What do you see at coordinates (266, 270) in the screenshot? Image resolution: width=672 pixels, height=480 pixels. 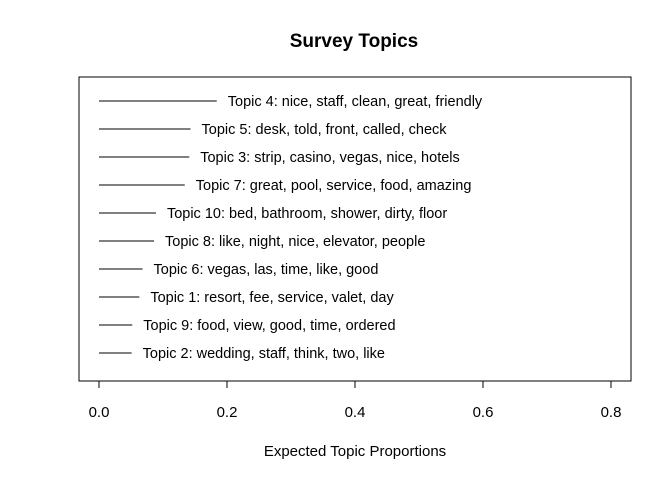 I see `topic-label: Topic 6: vegas, las, time, like, good` at bounding box center [266, 270].